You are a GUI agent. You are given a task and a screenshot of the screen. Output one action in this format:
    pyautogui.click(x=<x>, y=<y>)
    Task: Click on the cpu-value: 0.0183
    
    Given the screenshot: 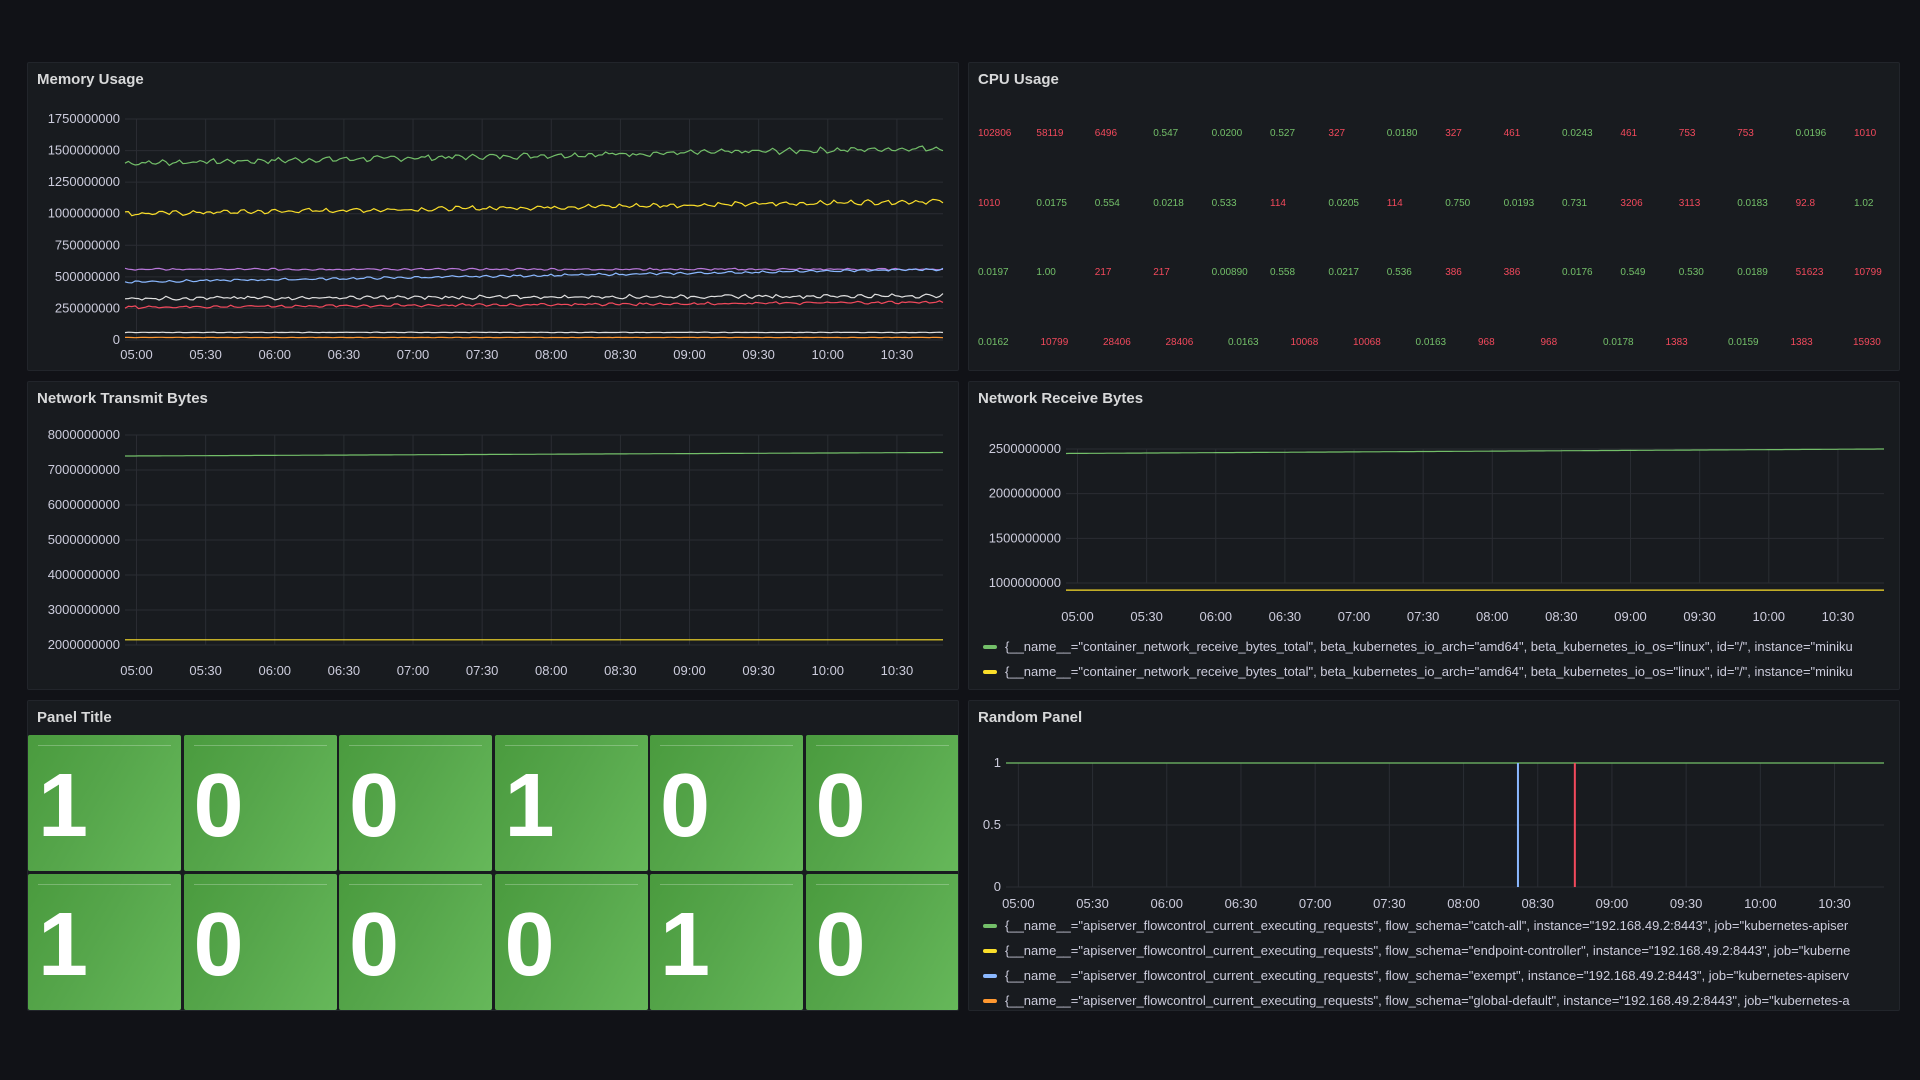 What is the action you would take?
    pyautogui.click(x=1752, y=203)
    